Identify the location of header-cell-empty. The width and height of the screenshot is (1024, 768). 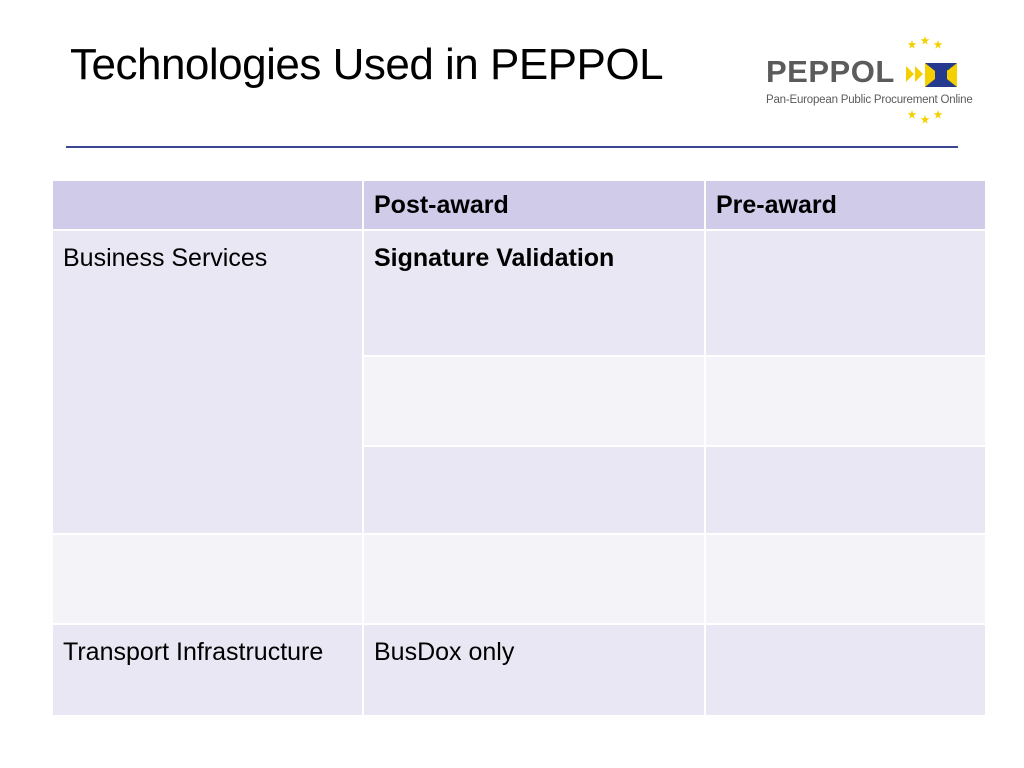
(207, 205).